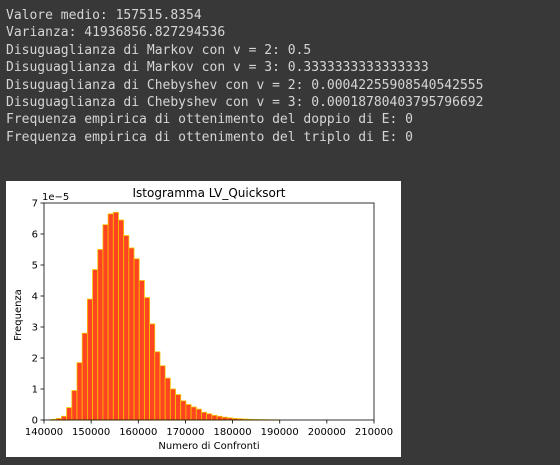 The width and height of the screenshot is (560, 465). I want to click on y-axis-label: Frequenza, so click(18, 315).